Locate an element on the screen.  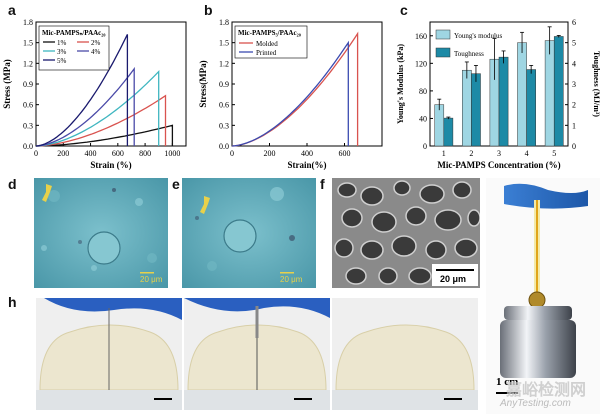
legend-label-1%: 1% is located at coordinates (62, 43).